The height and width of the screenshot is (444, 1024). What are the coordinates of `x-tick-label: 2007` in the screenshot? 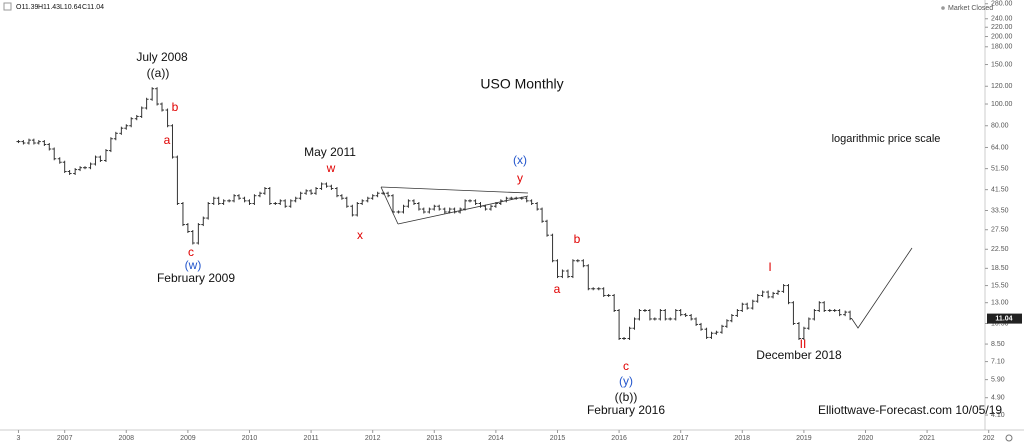 It's located at (65, 438).